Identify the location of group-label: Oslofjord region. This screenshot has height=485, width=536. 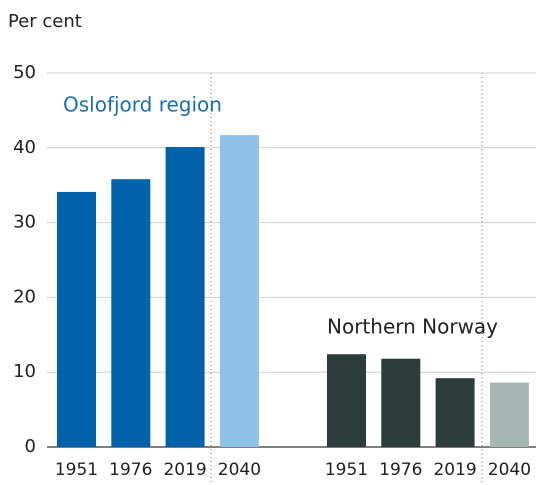
(142, 105).